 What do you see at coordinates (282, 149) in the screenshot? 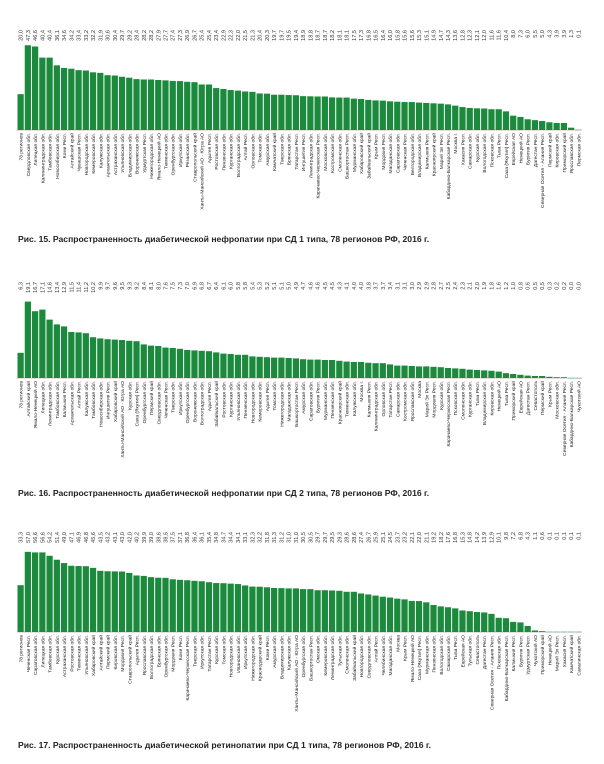
I see `category-label: Тверская обл.` at bounding box center [282, 149].